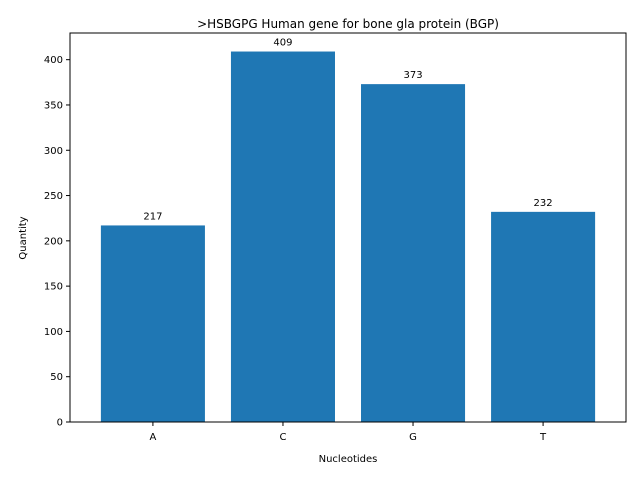 Image resolution: width=640 pixels, height=480 pixels. Describe the element at coordinates (56, 377) in the screenshot. I see `y-tick-label: 50` at that location.